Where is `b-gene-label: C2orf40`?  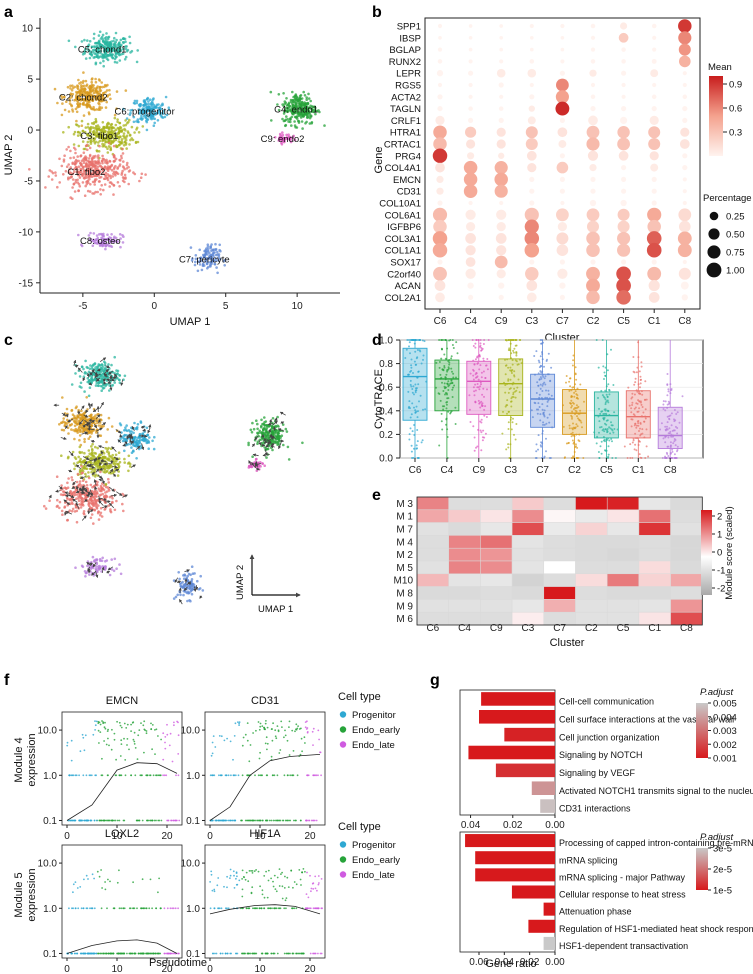
b-gene-label: C2orf40 is located at coordinates (404, 274).